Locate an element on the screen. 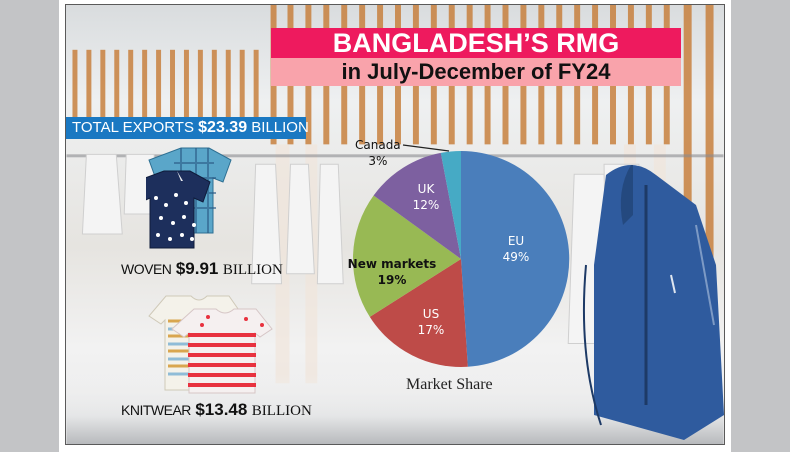  pie-label-eu: EU 49% is located at coordinates (516, 249).